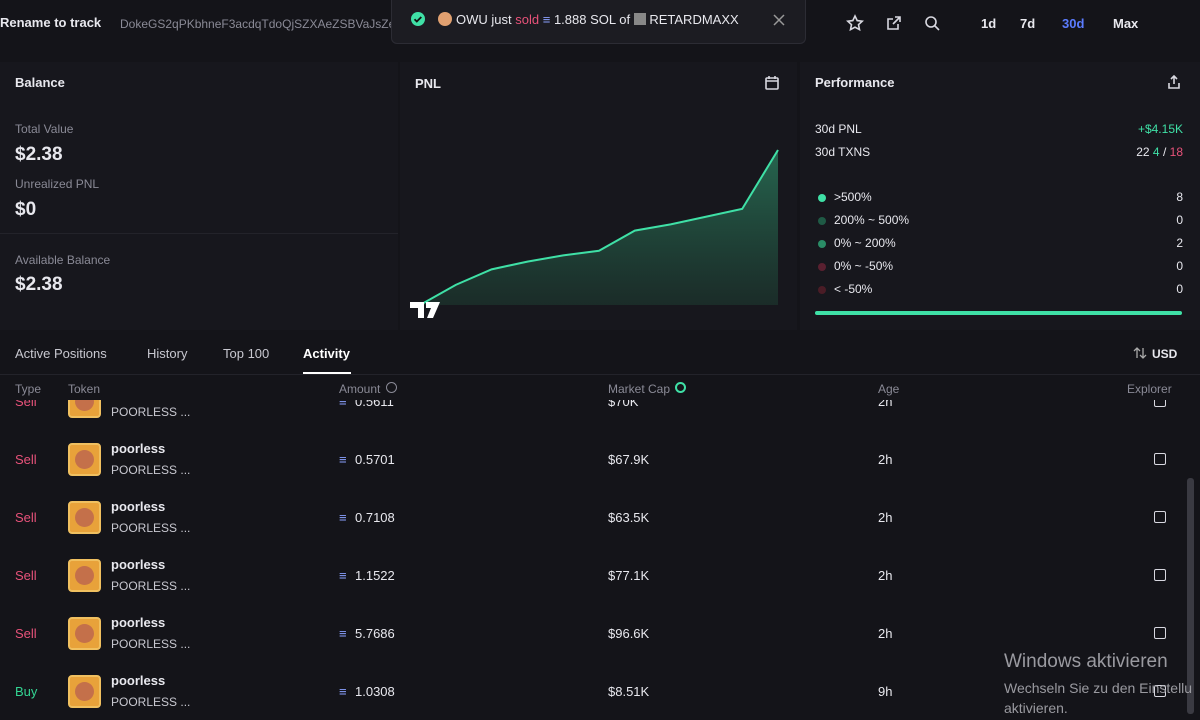  Describe the element at coordinates (592, 518) in the screenshot. I see `table-row: Sell poorless POORLESS ... ≡ 0.7108 $63.5K 2h` at that location.